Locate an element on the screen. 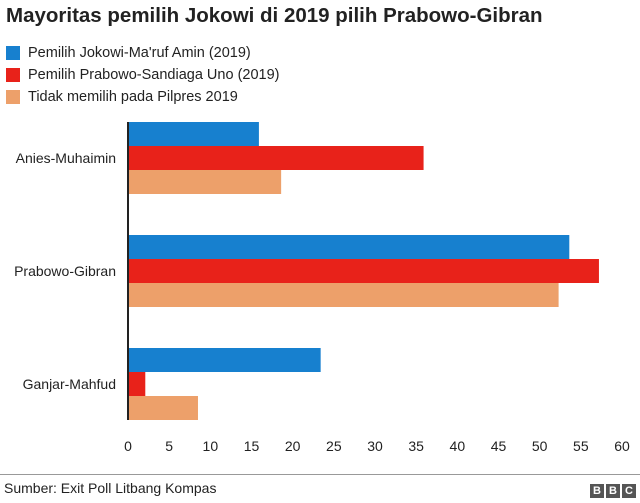  x-tick-label: 5 is located at coordinates (169, 446).